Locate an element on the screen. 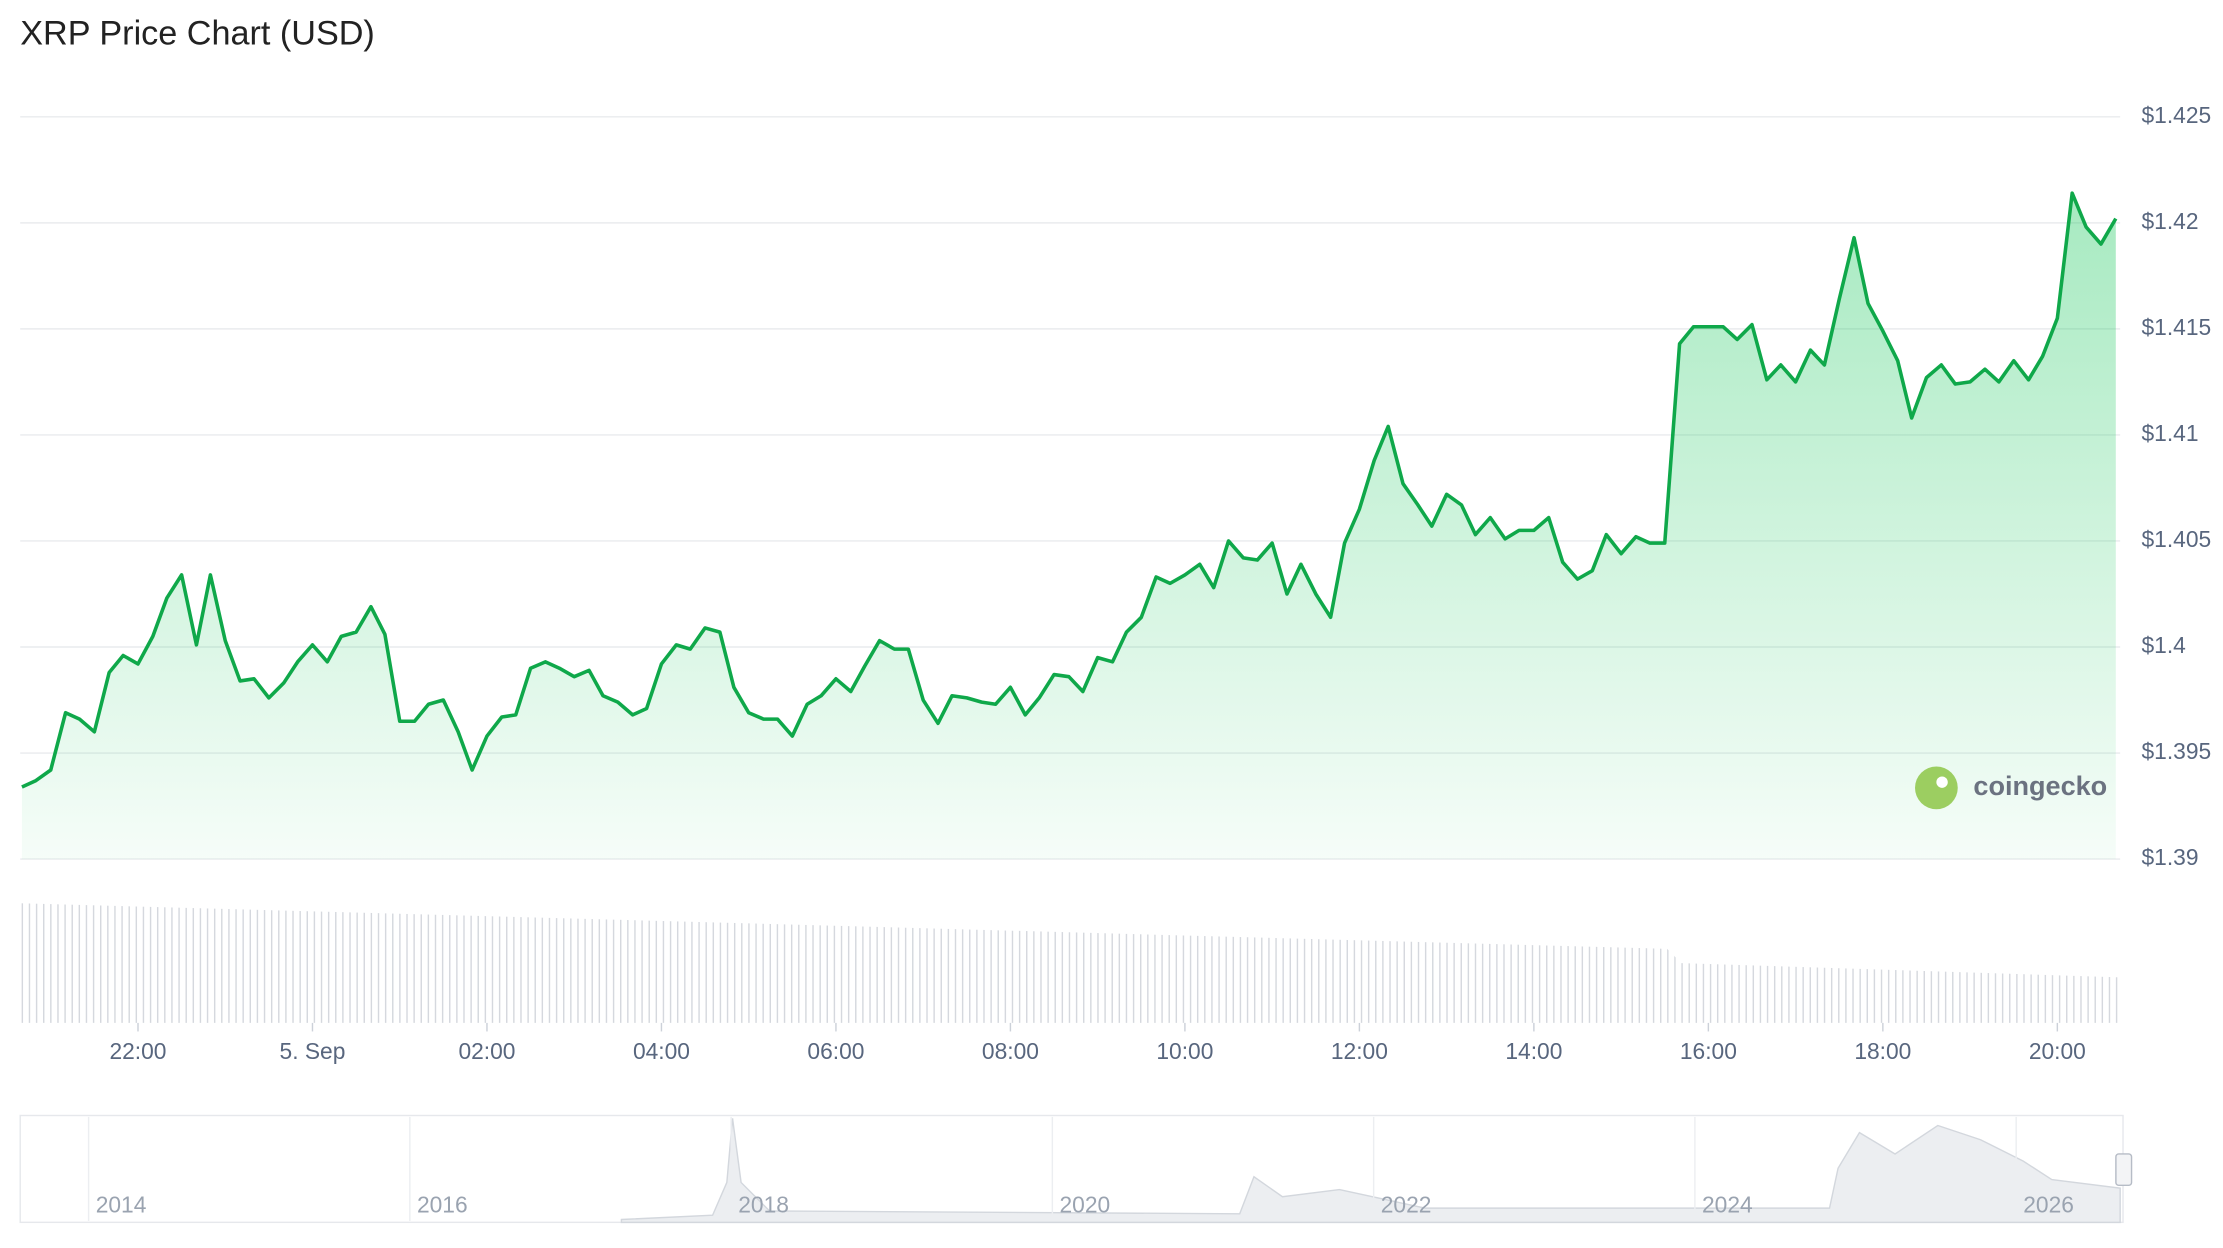 This screenshot has height=1248, width=2223. x-tick-label: 22:00 is located at coordinates (137, 1051).